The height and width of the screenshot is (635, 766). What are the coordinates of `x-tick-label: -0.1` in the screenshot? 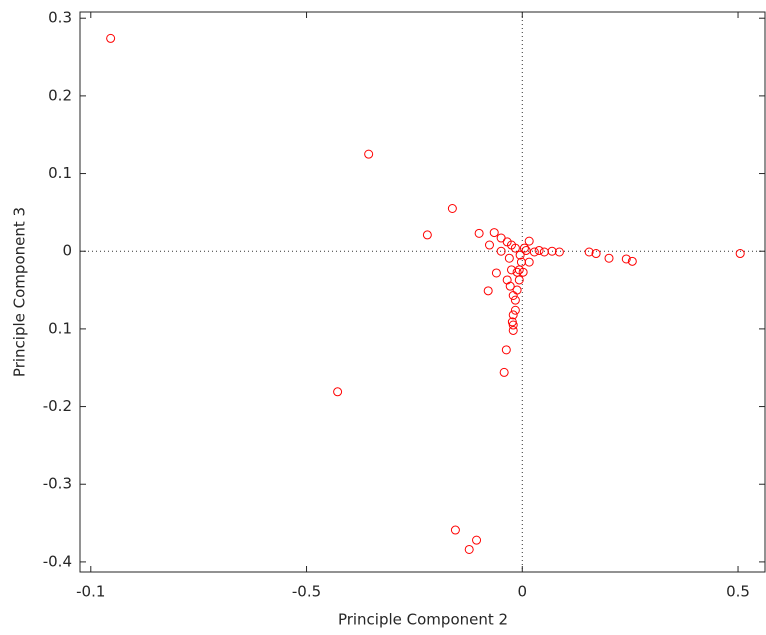 It's located at (90, 592).